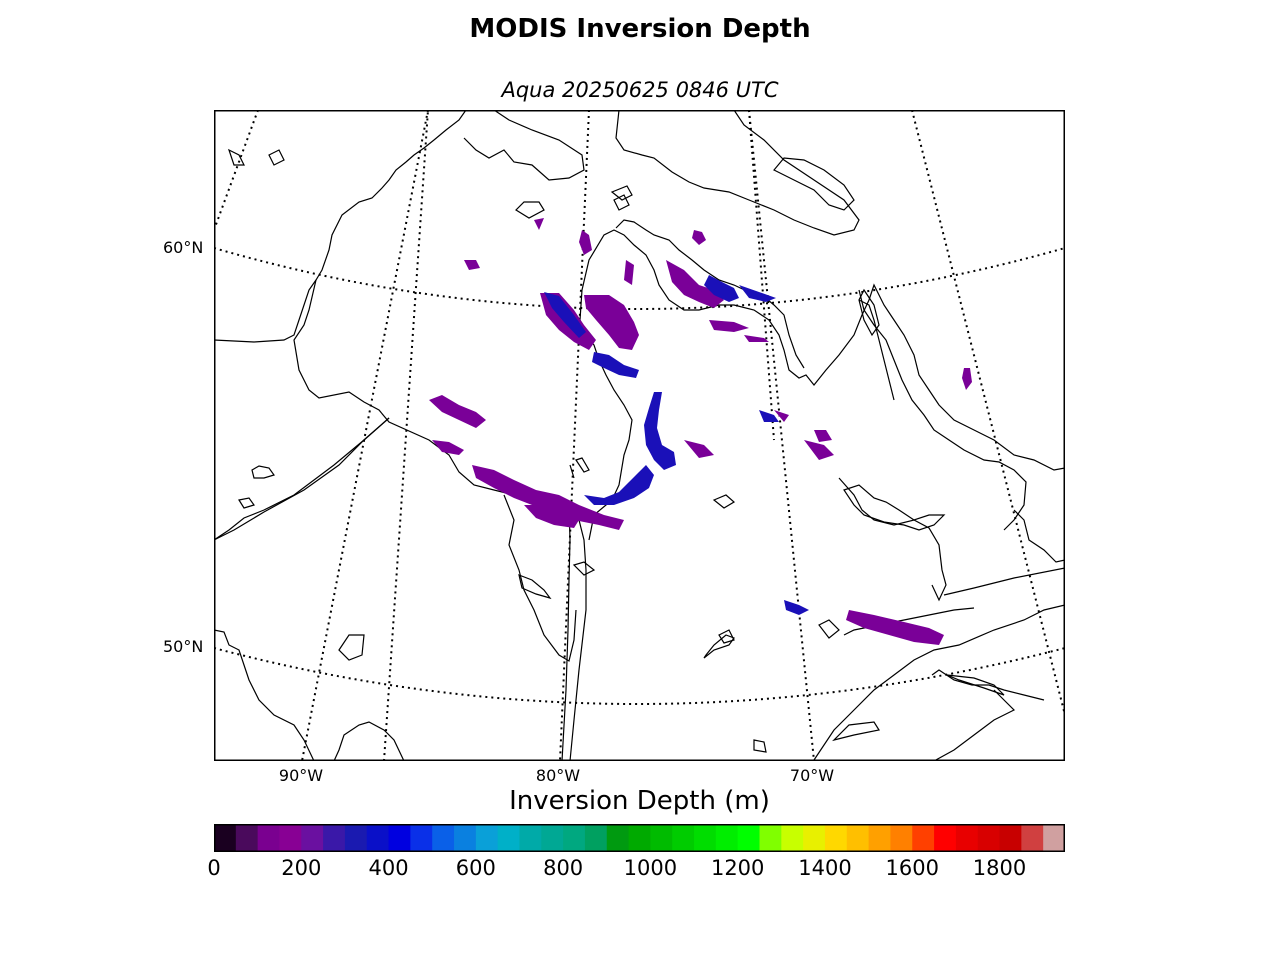 Image resolution: width=1280 pixels, height=960 pixels. I want to click on colorbar-tick-label: 400, so click(388, 868).